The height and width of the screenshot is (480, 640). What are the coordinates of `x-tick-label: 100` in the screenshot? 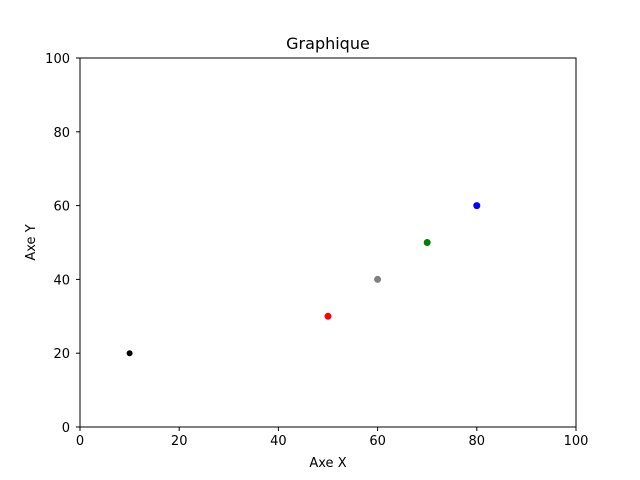 It's located at (576, 441).